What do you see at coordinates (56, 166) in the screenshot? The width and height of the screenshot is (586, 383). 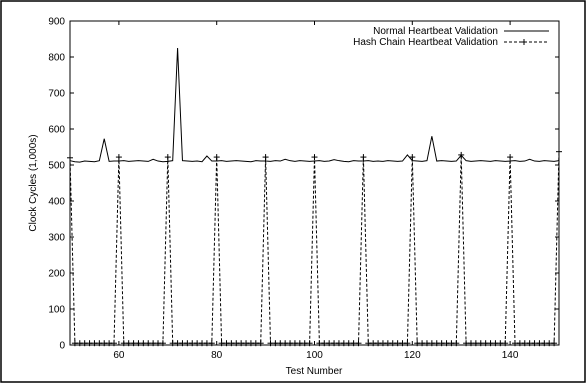 I see `y-tick-label: 500` at bounding box center [56, 166].